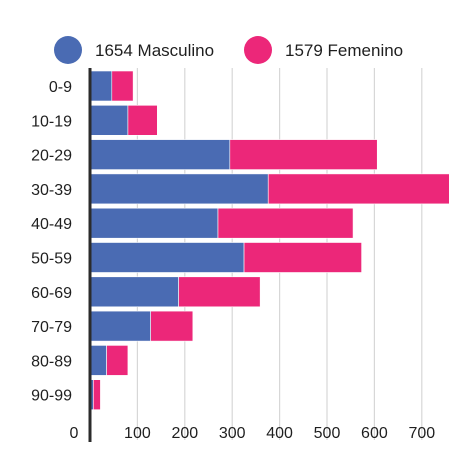 This screenshot has width=462, height=464. I want to click on y-tick-60-69: 60-69, so click(51, 293).